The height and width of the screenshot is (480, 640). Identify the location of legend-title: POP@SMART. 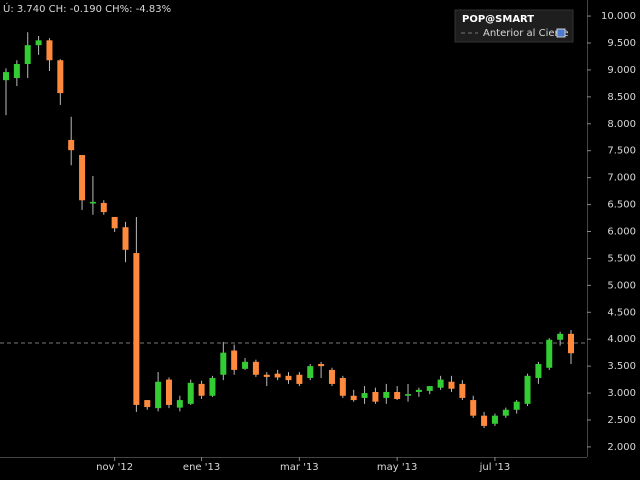
(498, 19).